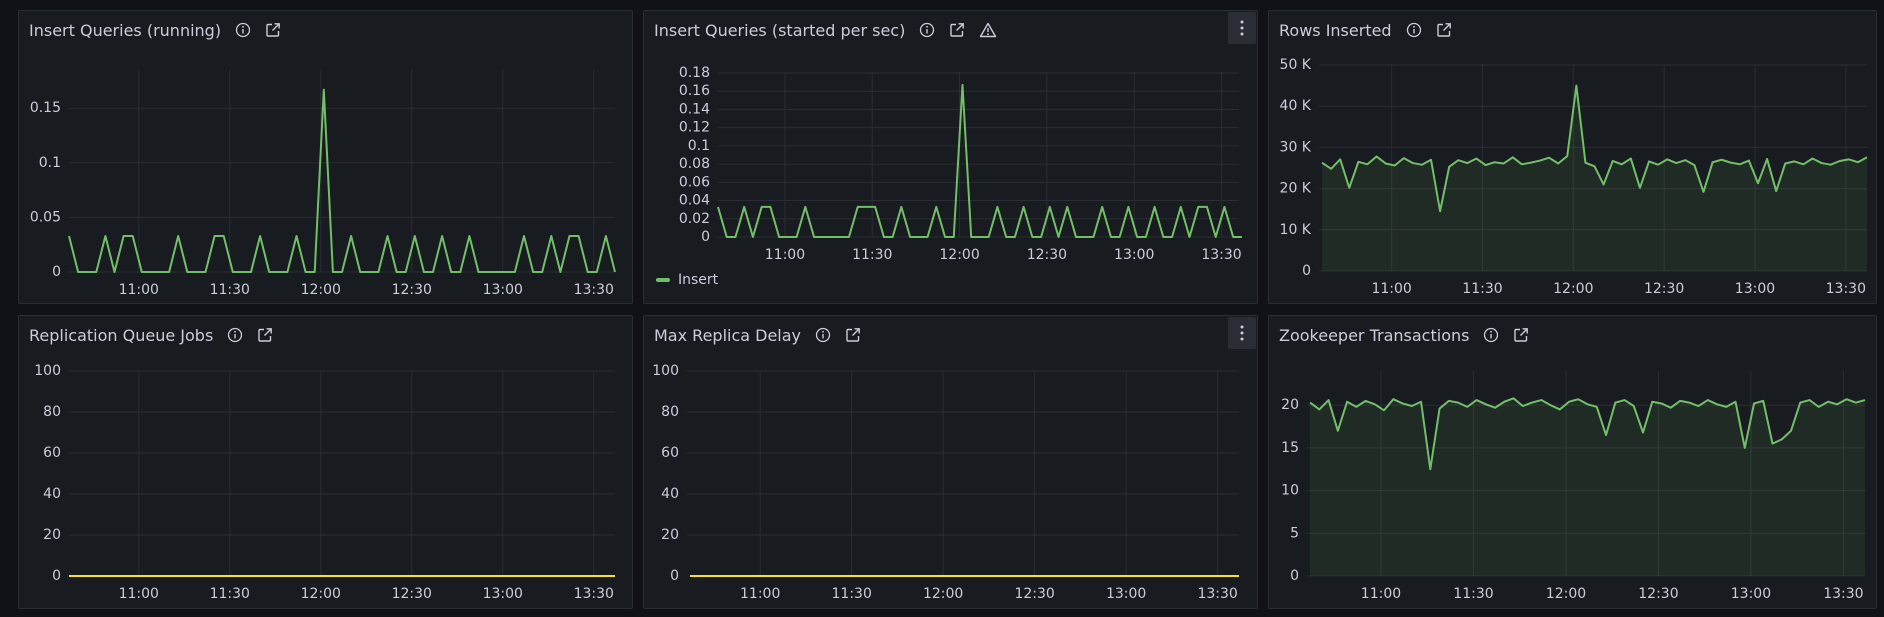 The height and width of the screenshot is (617, 1884). I want to click on y-tick-label: 0.02, so click(694, 219).